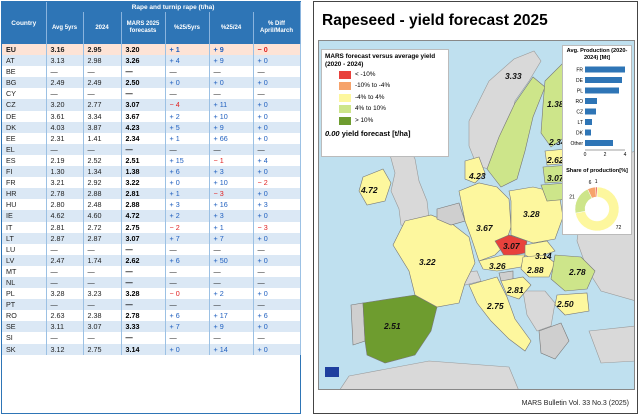  What do you see at coordinates (65, 183) in the screenshot?
I see `cell-avg: 3.21` at bounding box center [65, 183].